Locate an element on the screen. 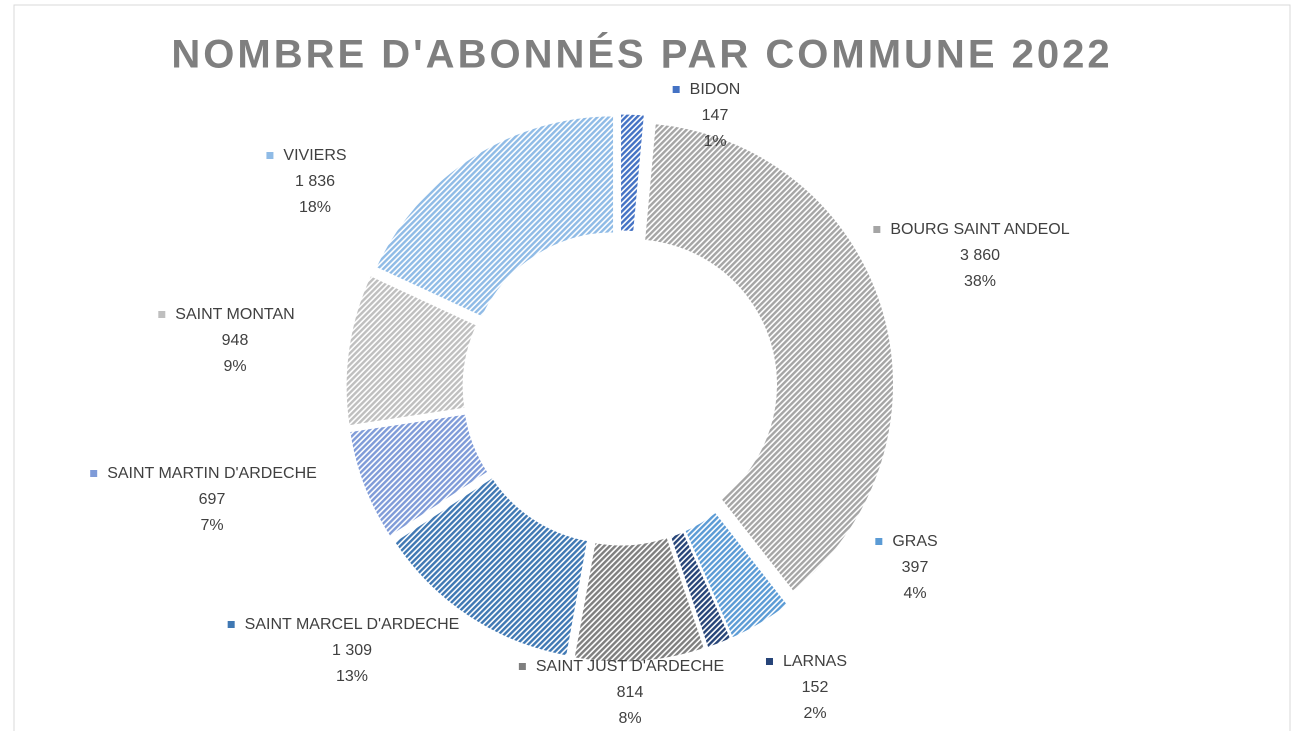 The width and height of the screenshot is (1299, 731). label-value: 697 is located at coordinates (212, 499).